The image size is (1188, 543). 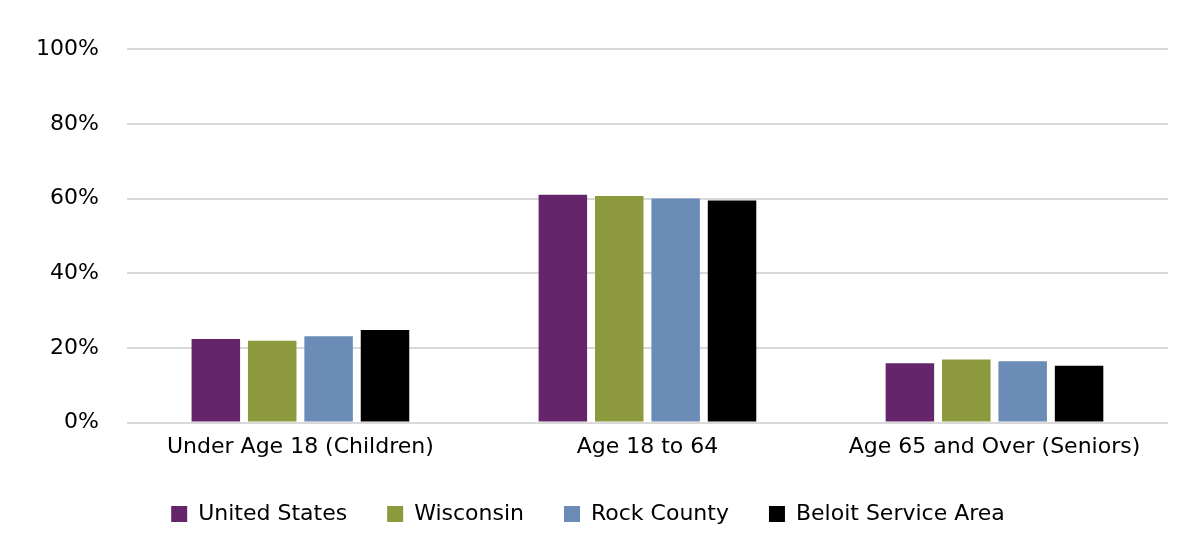 What do you see at coordinates (74, 271) in the screenshot?
I see `y-tick-label: 40%` at bounding box center [74, 271].